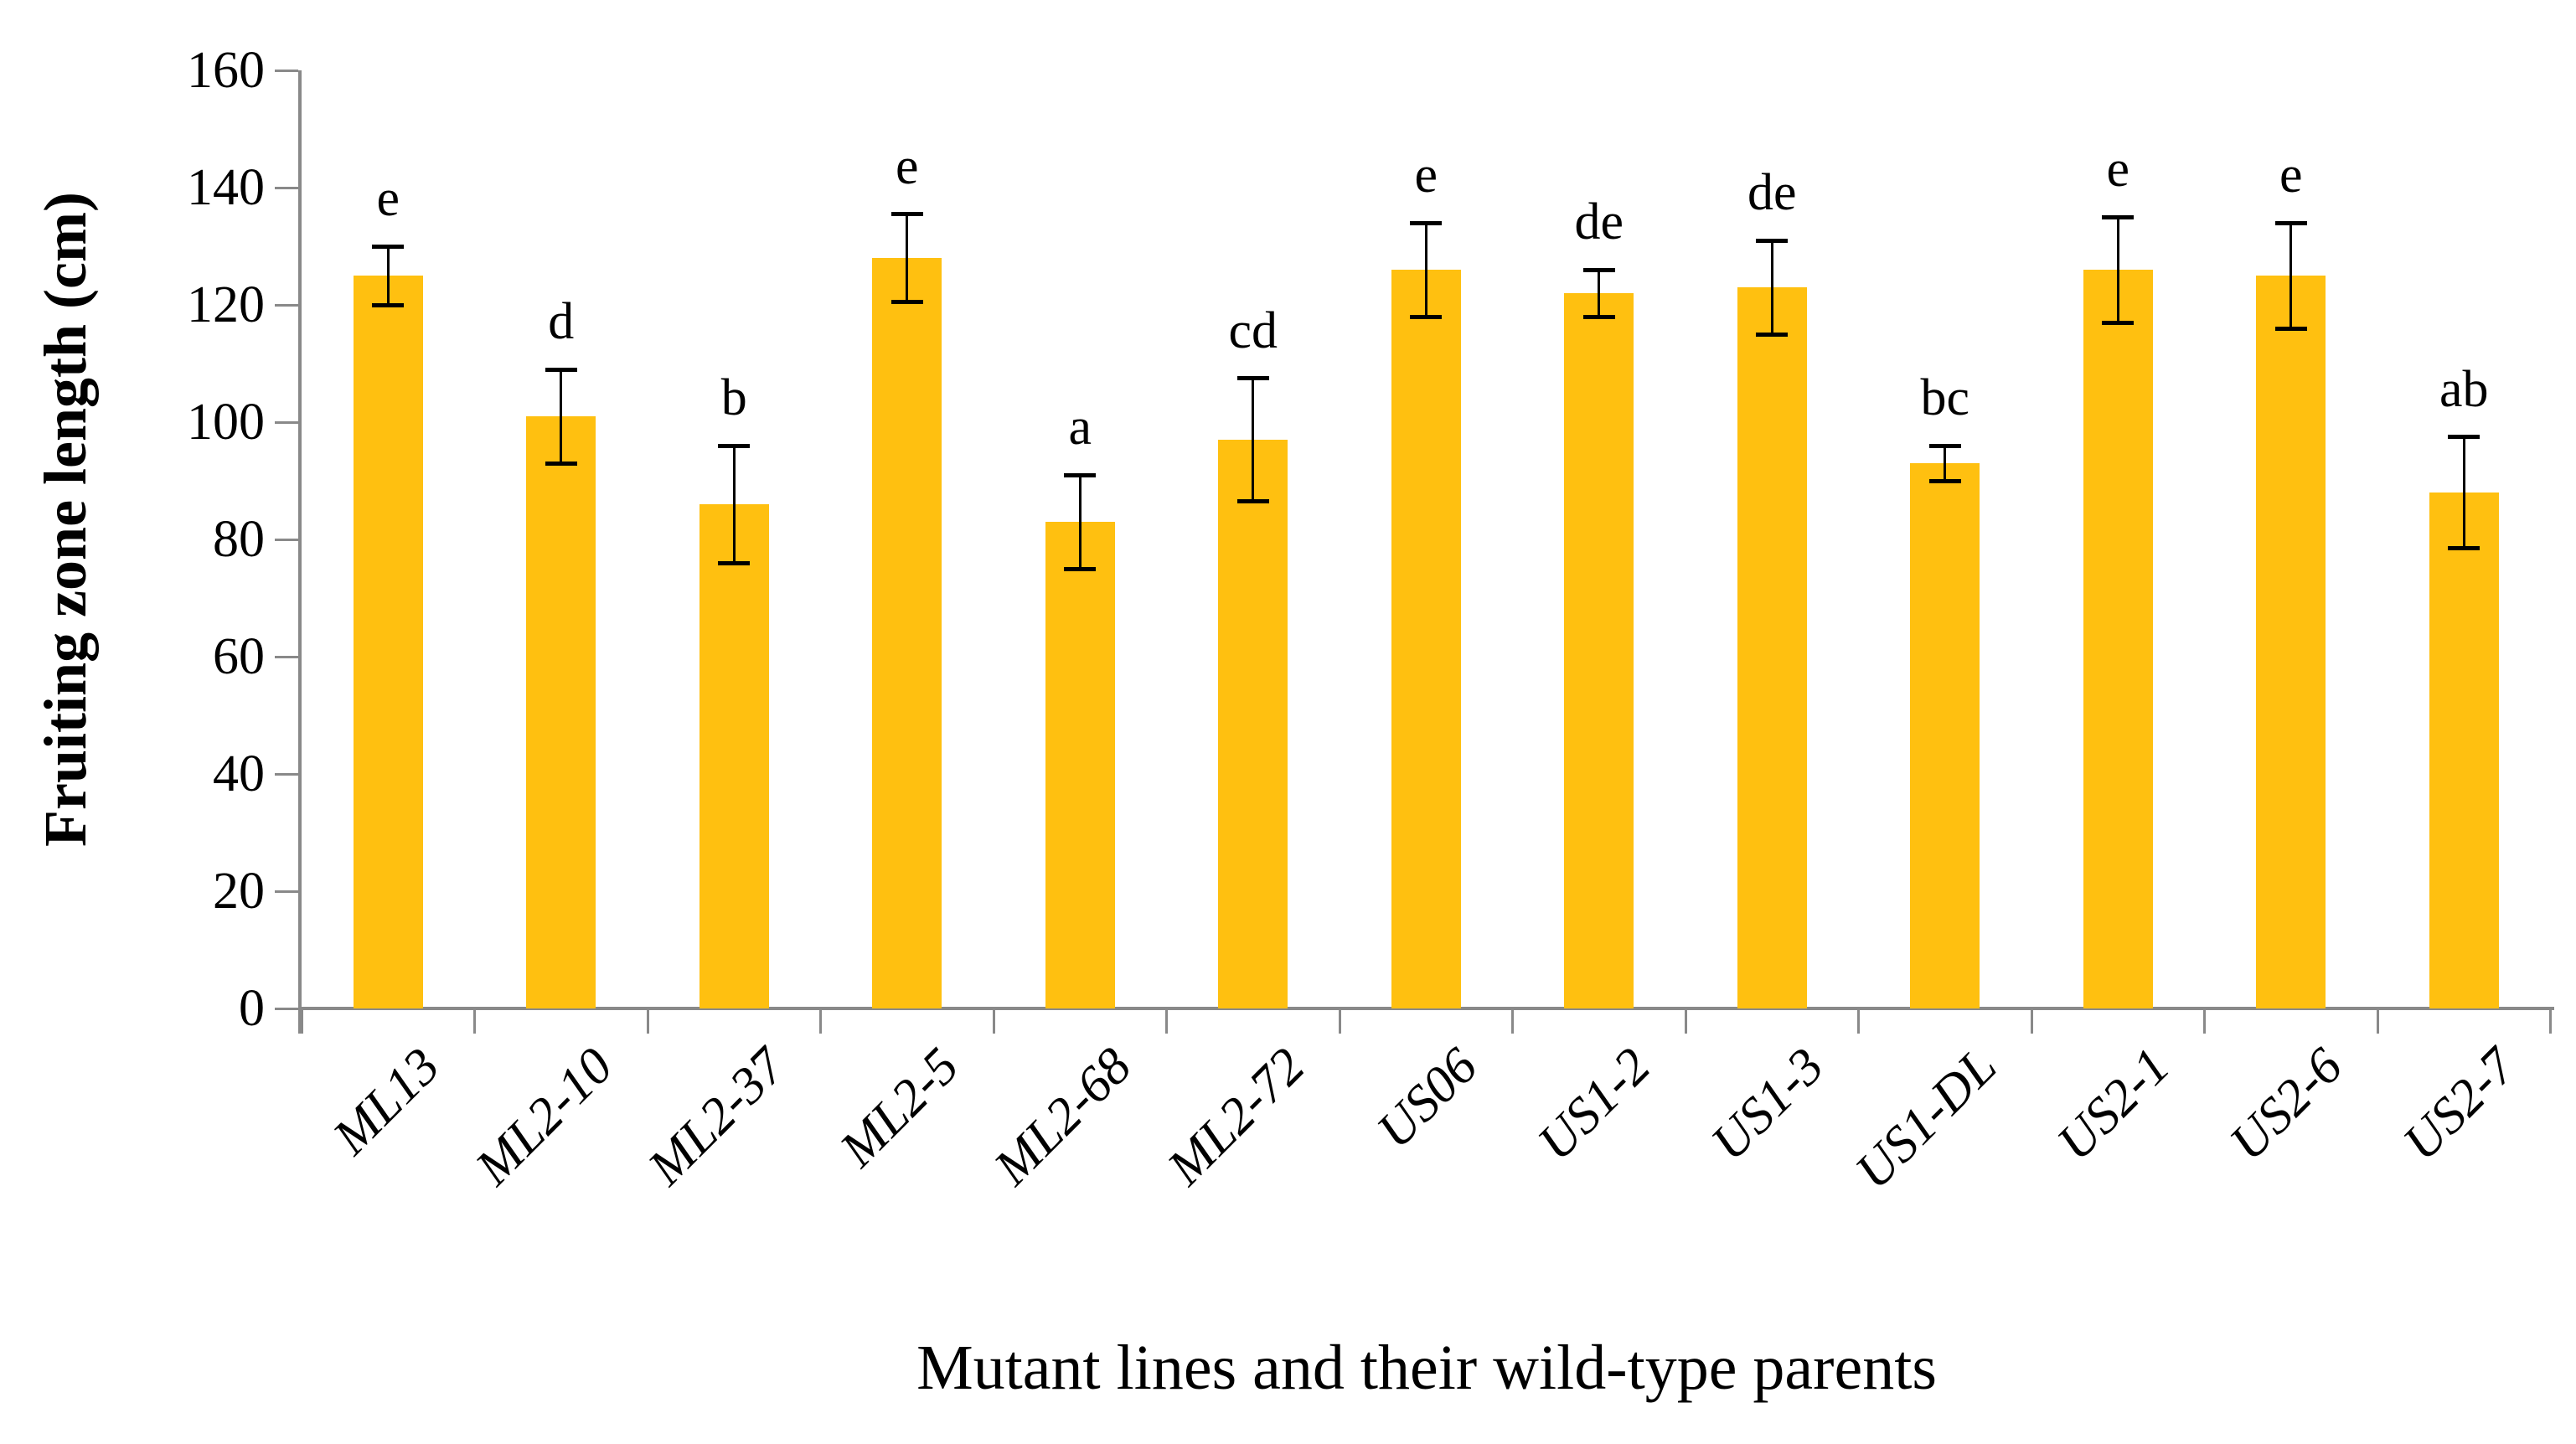 Image resolution: width=2576 pixels, height=1444 pixels. What do you see at coordinates (388, 642) in the screenshot?
I see `bar-ML13` at bounding box center [388, 642].